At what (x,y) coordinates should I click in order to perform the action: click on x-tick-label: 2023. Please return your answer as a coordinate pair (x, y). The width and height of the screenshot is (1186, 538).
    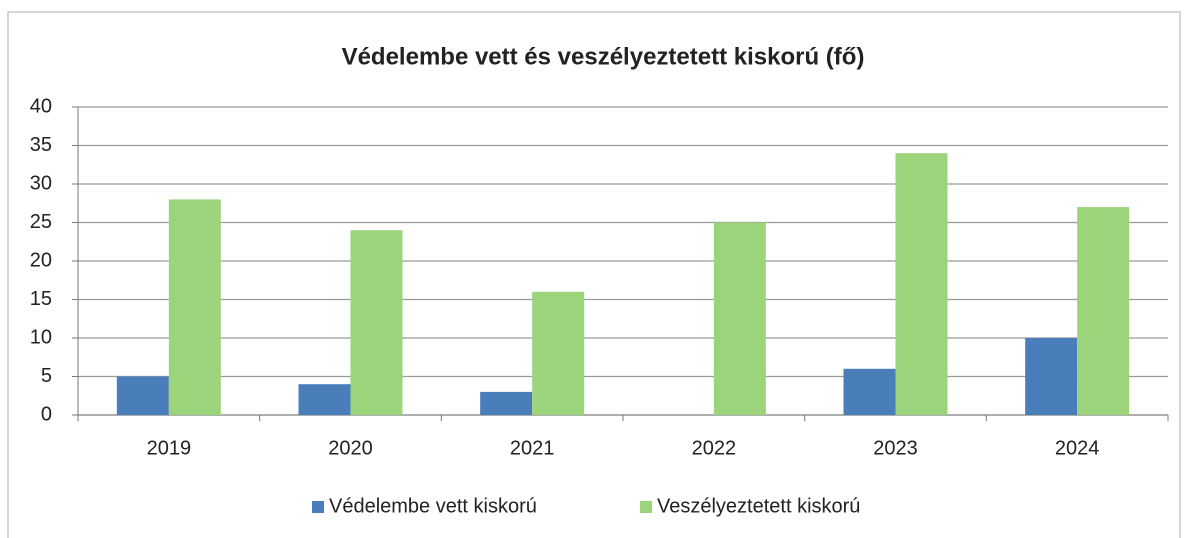
    Looking at the image, I should click on (895, 448).